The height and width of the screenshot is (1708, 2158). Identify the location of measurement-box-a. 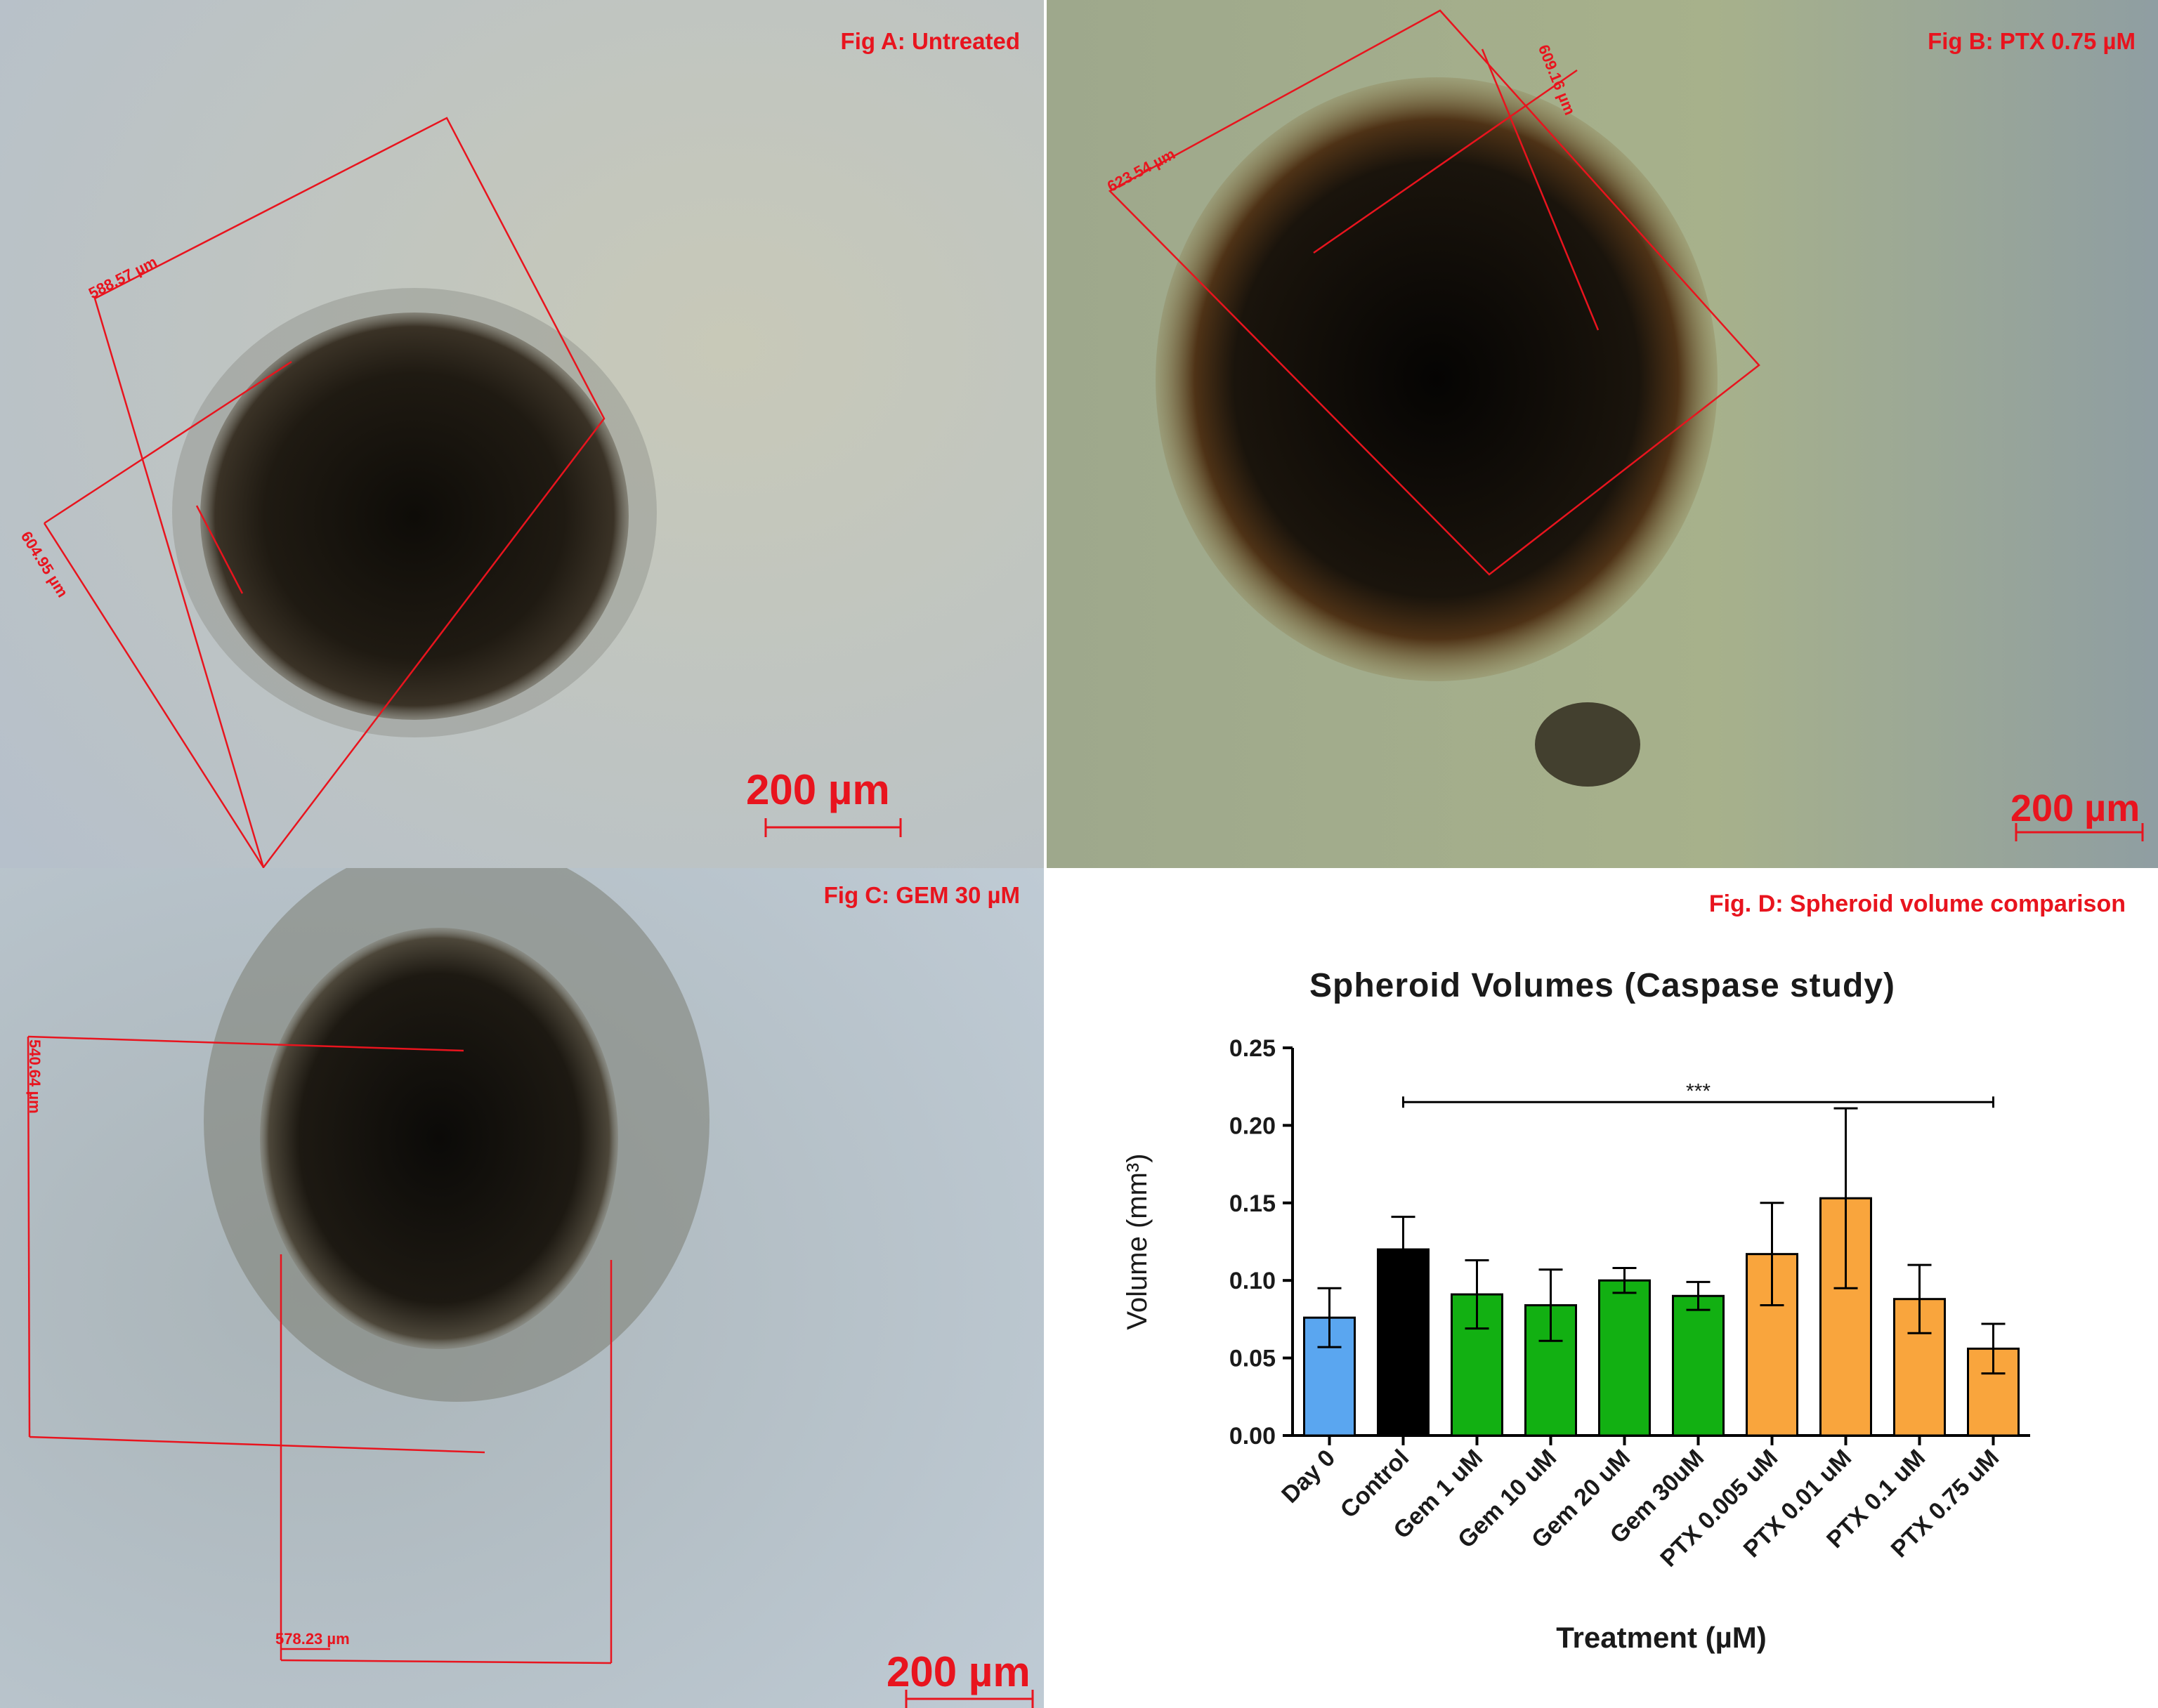
(324, 492).